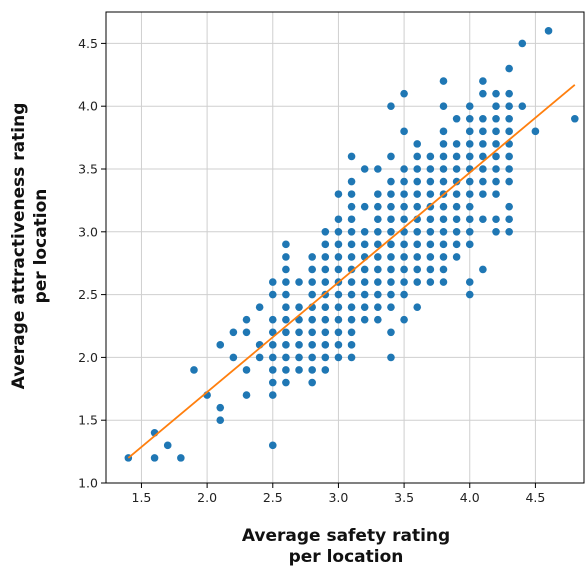  I want to click on y-axis-title-line-1: Average attractiveness rating, so click(19, 246).